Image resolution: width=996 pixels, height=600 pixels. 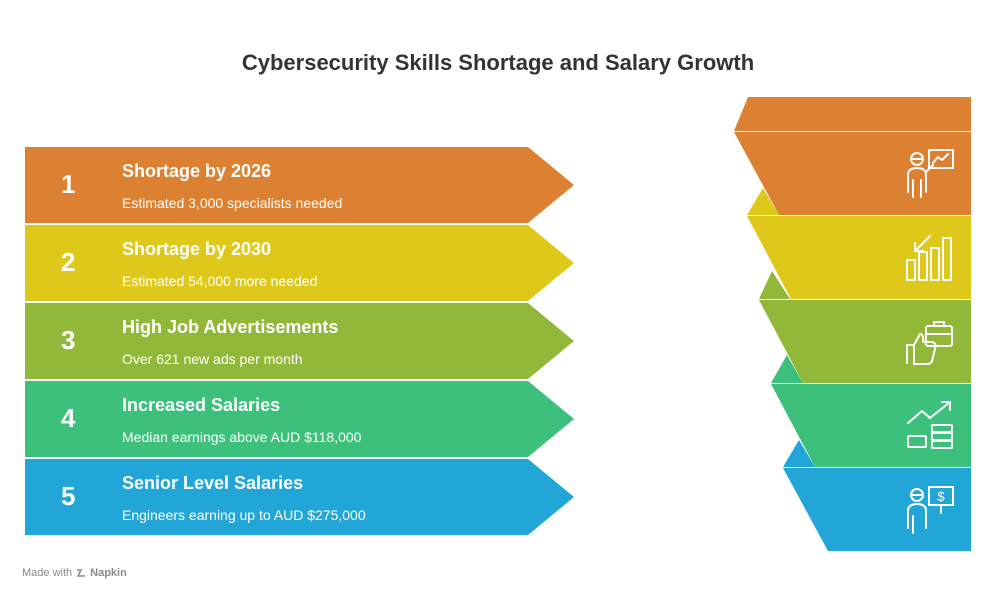 What do you see at coordinates (242, 437) in the screenshot?
I see `item-description: Median earnings above AUD $118,000` at bounding box center [242, 437].